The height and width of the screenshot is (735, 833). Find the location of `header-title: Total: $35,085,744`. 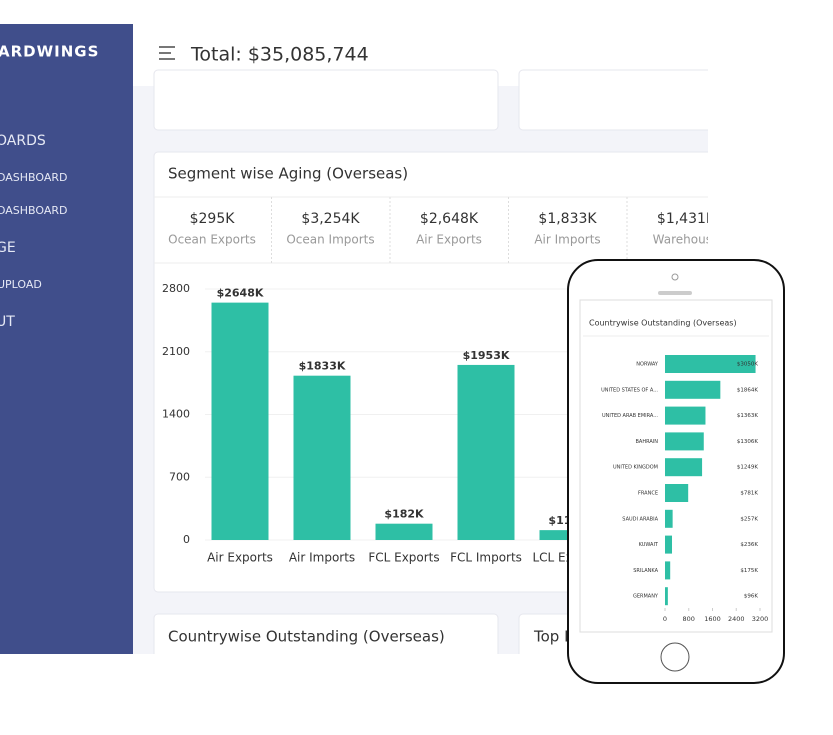

header-title: Total: $35,085,744 is located at coordinates (279, 55).